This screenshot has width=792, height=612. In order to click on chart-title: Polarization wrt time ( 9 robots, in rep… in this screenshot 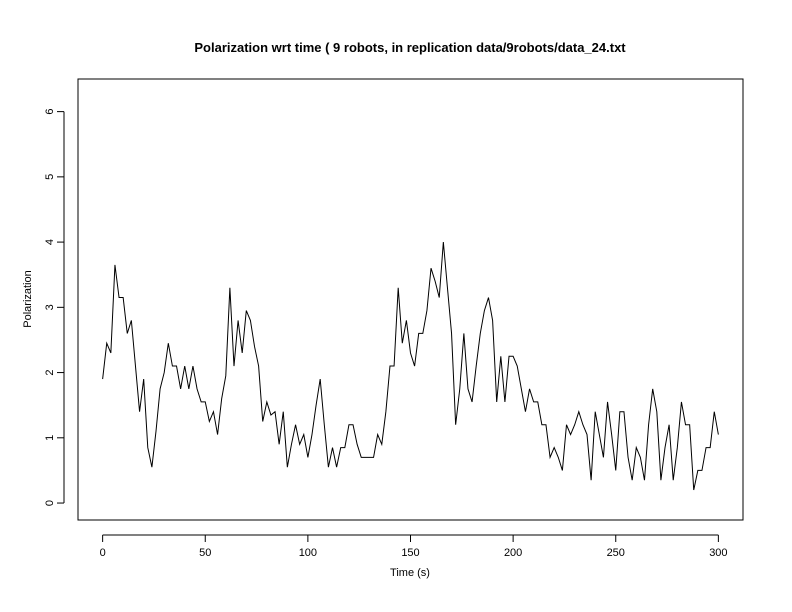, I will do `click(410, 47)`.